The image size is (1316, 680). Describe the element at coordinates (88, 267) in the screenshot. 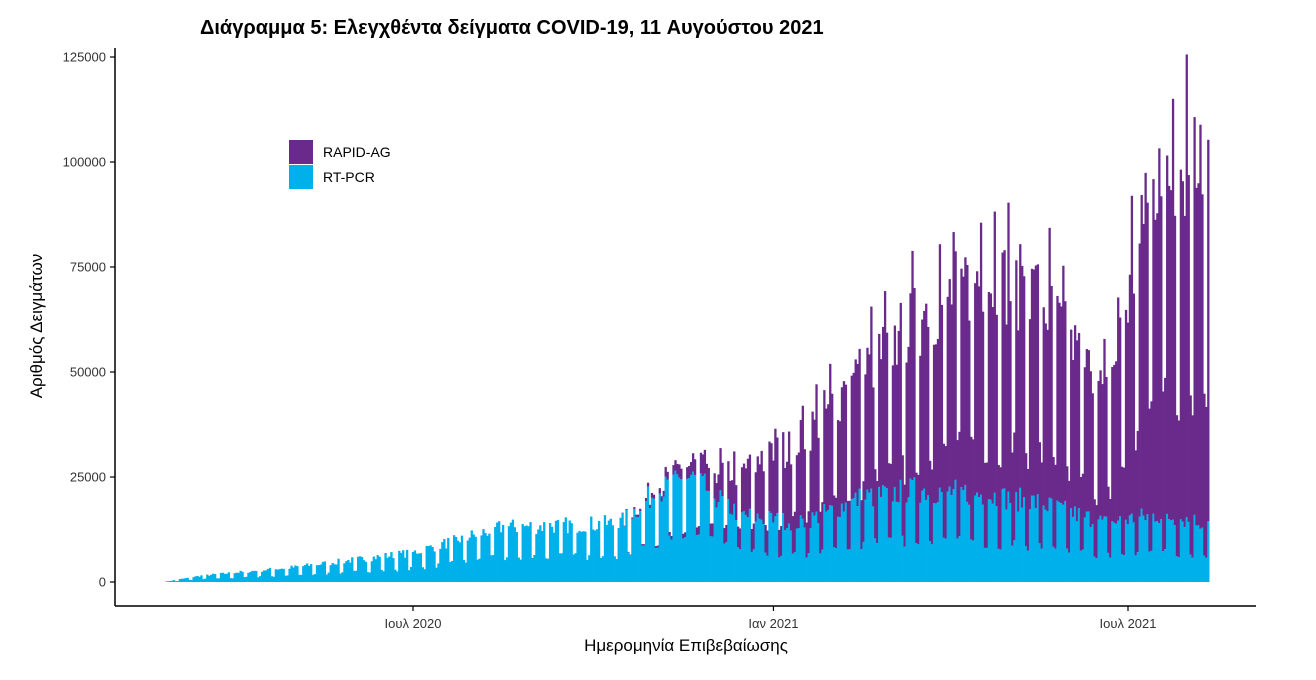

I see `y-tick-label: 75000` at that location.